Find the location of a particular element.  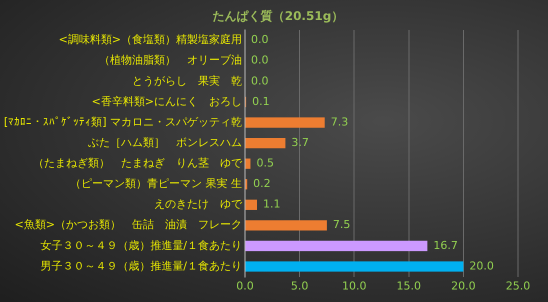

y-tick-label: <魚類>（かつお類） 缶詰 油漬 フレーク is located at coordinates (128, 225).